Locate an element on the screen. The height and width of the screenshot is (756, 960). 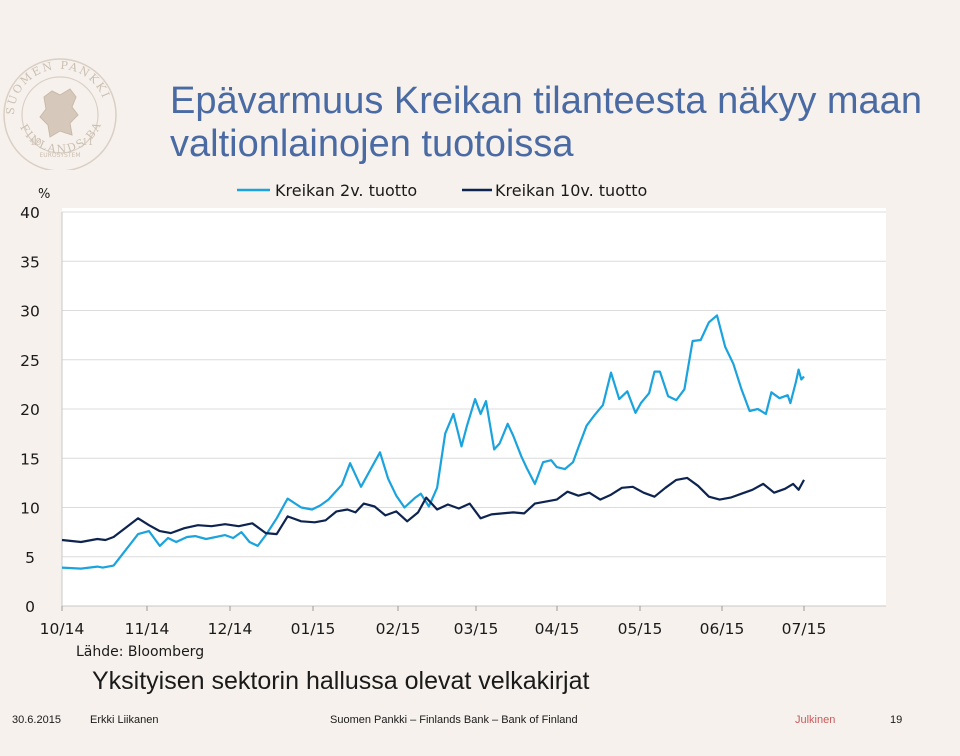
x-tick-label-6: 04/15 is located at coordinates (557, 629).